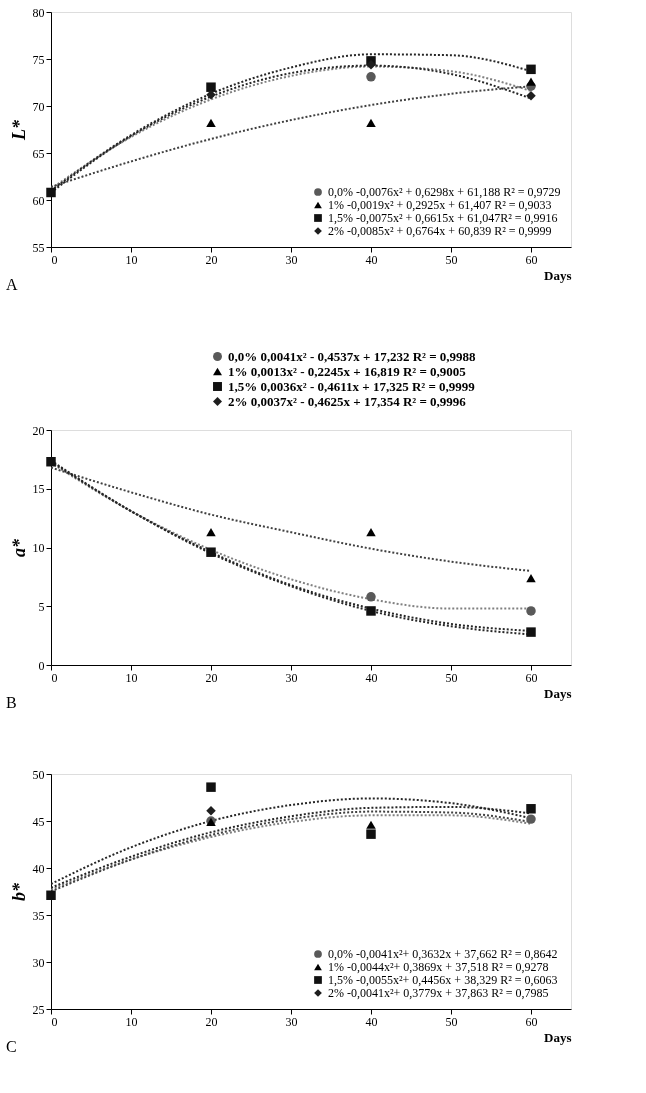  I want to click on y-tick-label: 35, so click(38, 915).